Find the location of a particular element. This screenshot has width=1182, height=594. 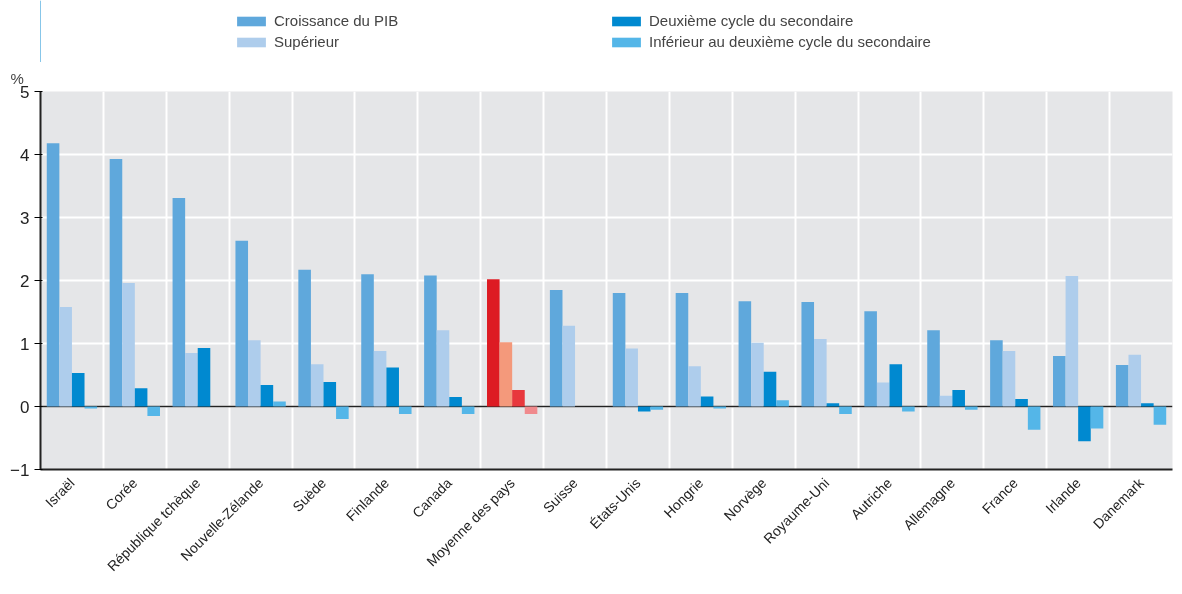

legend-label: Inférieur au deuxième cycle du secondaire is located at coordinates (790, 41).